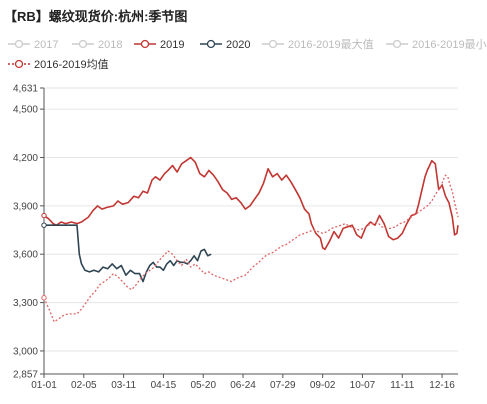 The height and width of the screenshot is (404, 487). Describe the element at coordinates (442, 385) in the screenshot. I see `x-tick-label-10: 12-16` at that location.